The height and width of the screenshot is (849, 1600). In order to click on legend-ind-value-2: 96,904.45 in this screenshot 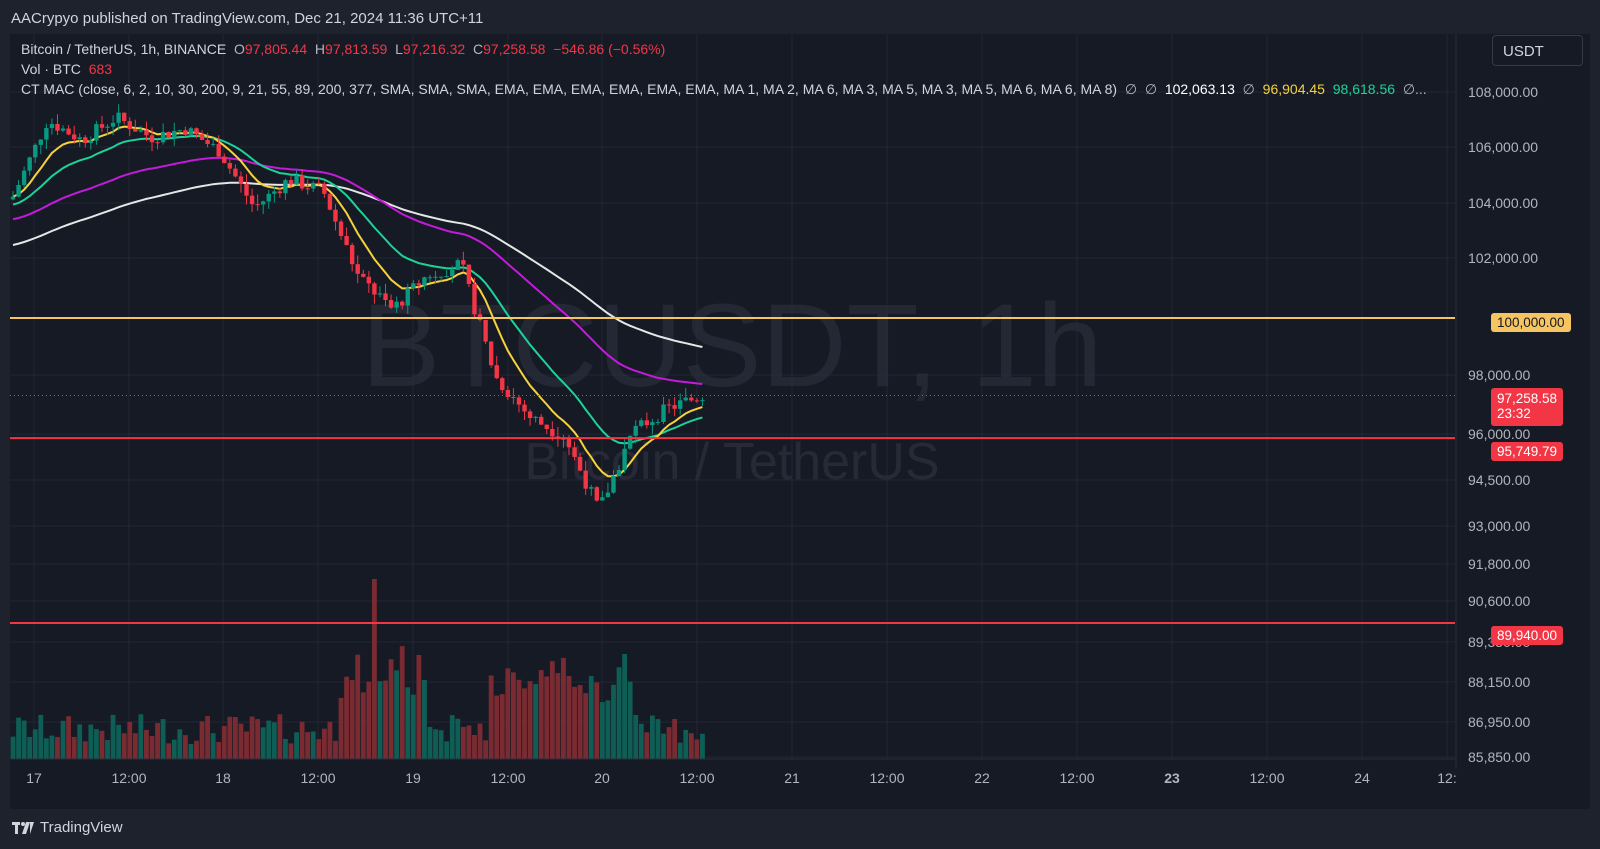, I will do `click(1293, 89)`.